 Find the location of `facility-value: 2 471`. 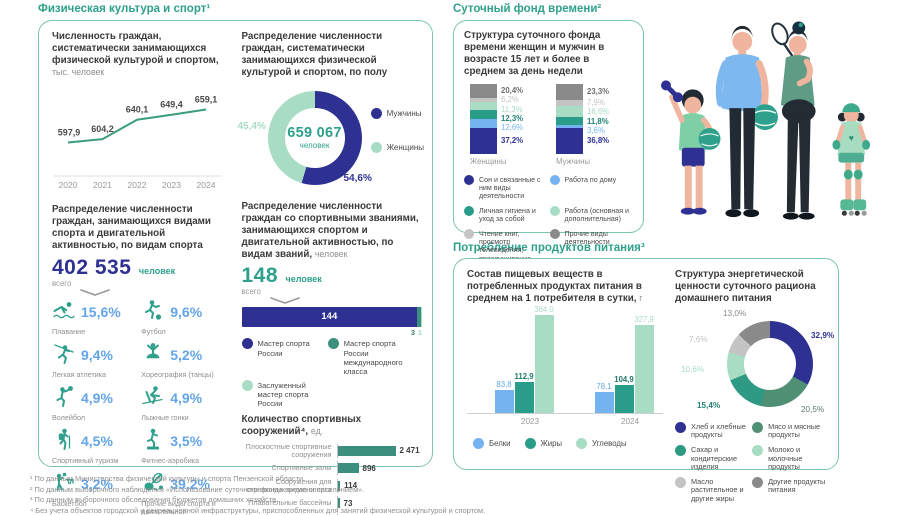

facility-value: 2 471 is located at coordinates (409, 451).